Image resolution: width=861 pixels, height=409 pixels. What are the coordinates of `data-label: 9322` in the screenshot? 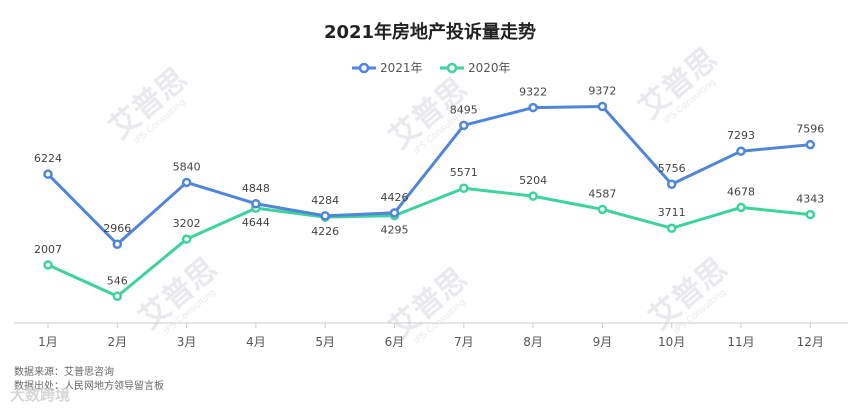 It's located at (533, 92).